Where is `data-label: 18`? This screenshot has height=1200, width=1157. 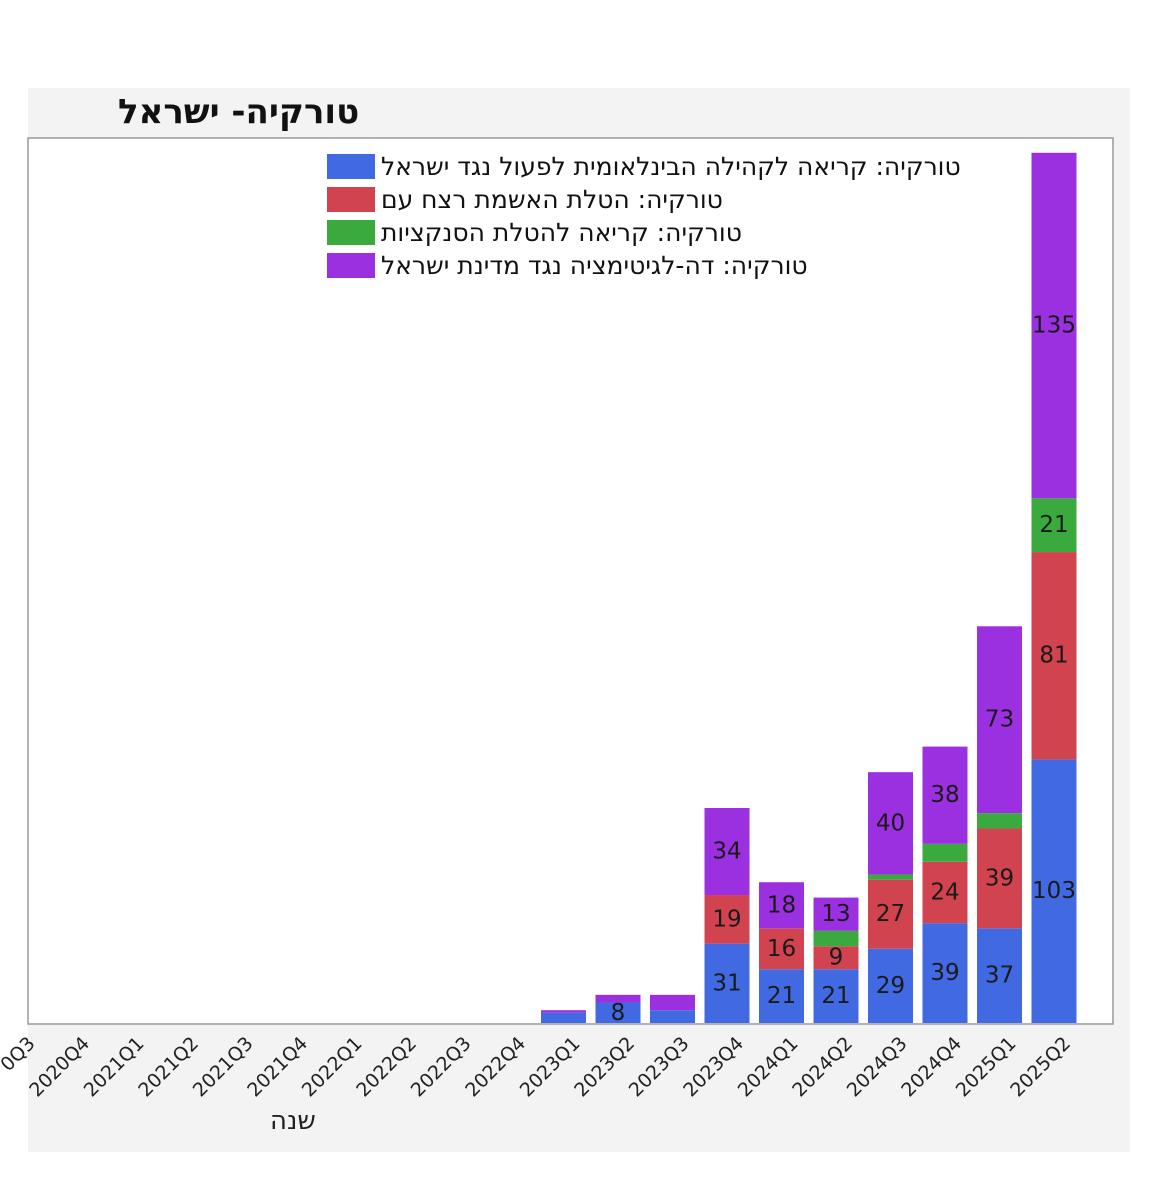 data-label: 18 is located at coordinates (781, 905).